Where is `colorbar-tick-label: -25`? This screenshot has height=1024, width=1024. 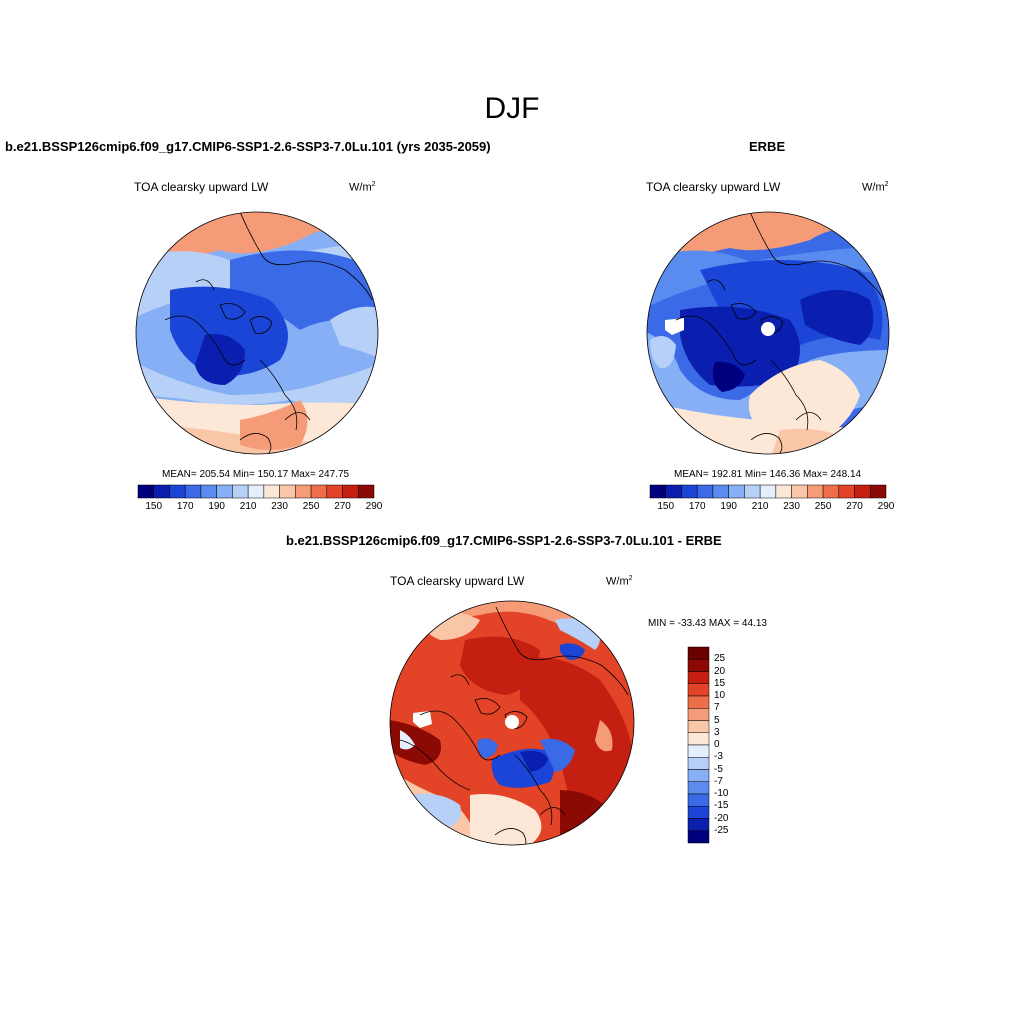 colorbar-tick-label: -25 is located at coordinates (721, 830).